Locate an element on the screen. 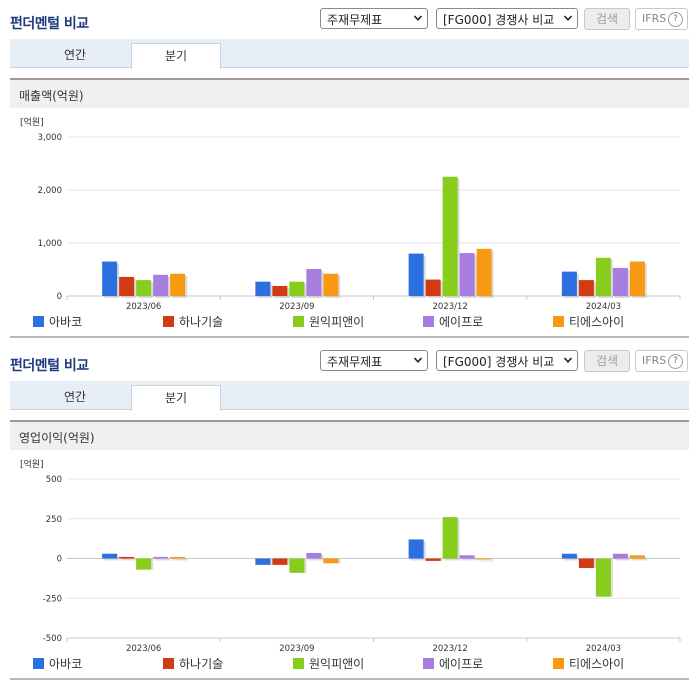 The height and width of the screenshot is (684, 696). section-title: 펀더멘털 비교 is located at coordinates (49, 24).